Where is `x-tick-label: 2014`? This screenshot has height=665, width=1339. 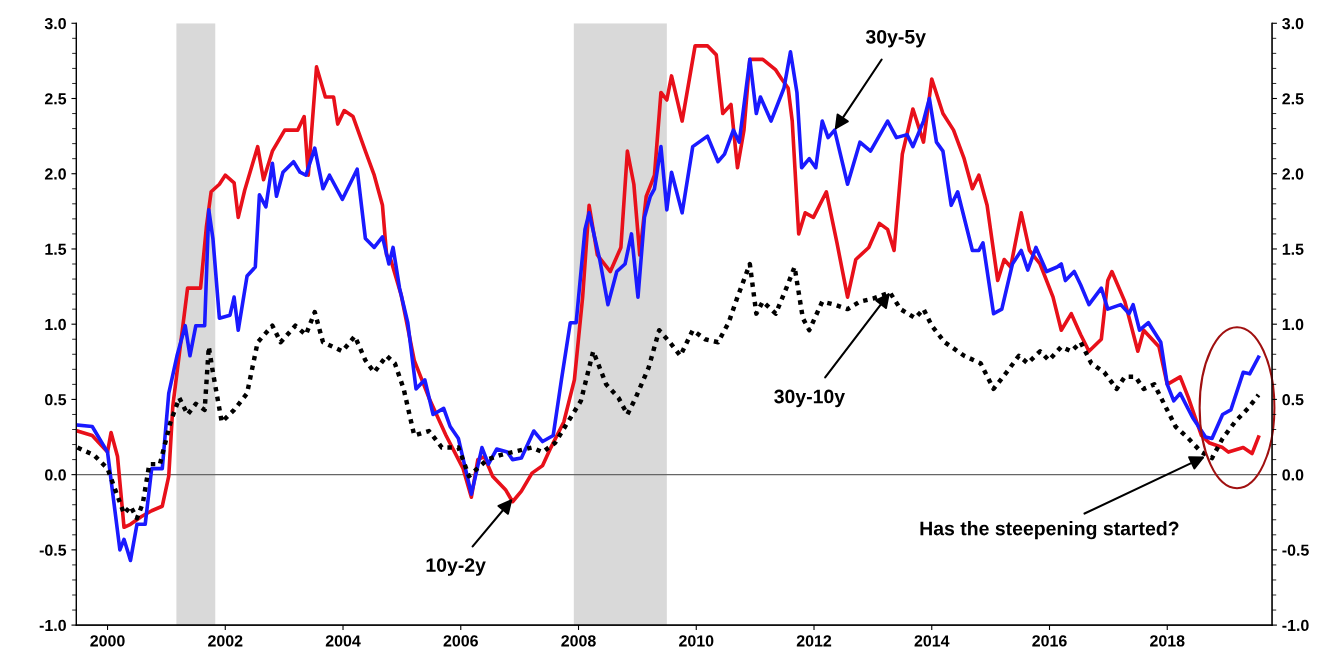
x-tick-label: 2014 is located at coordinates (932, 641).